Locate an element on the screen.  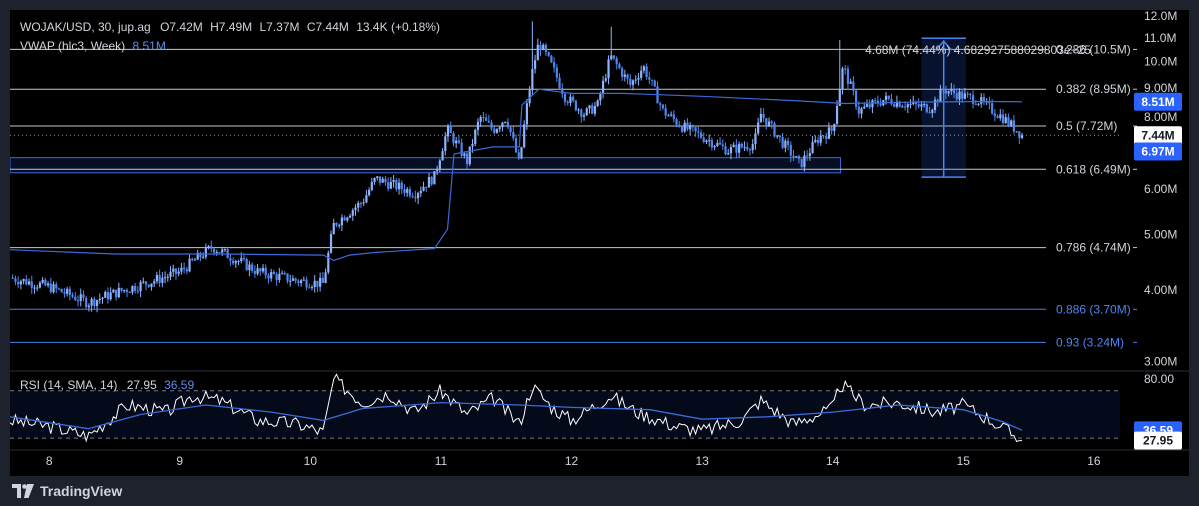
rsi-value-badge-bg is located at coordinates (1158, 440).